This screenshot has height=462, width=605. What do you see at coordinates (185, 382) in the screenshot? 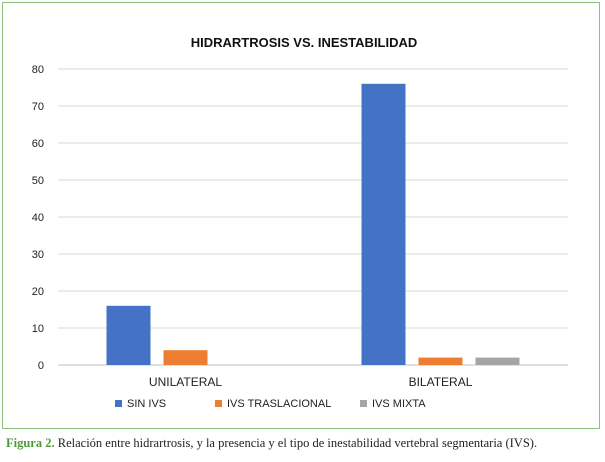
I see `x-tick-label: UNILATERAL` at bounding box center [185, 382].